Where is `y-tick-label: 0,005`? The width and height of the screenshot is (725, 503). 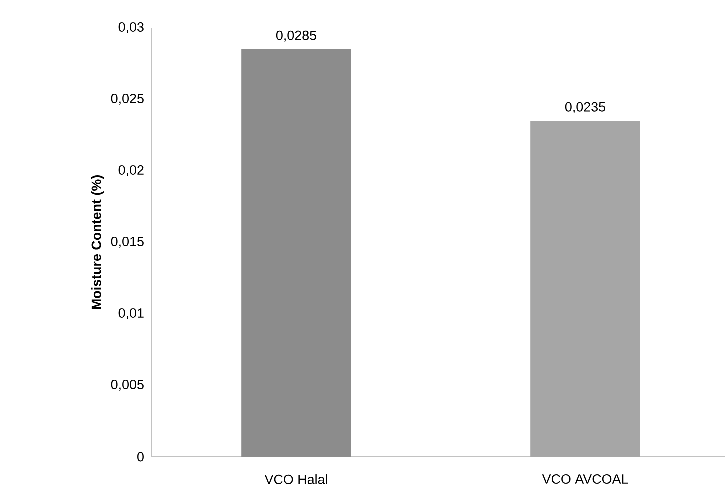
y-tick-label: 0,005 is located at coordinates (127, 386).